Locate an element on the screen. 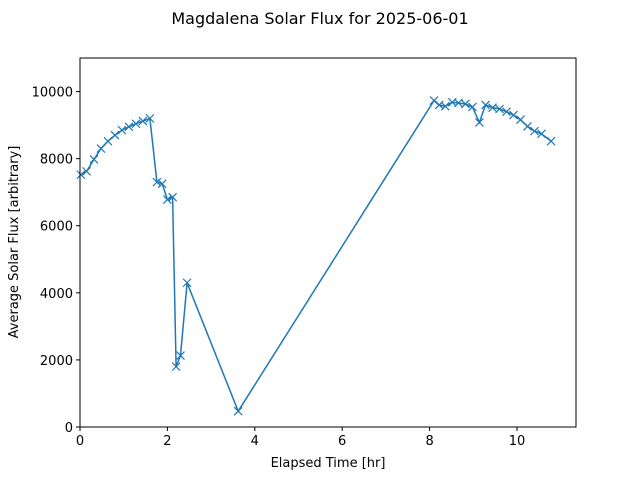 The width and height of the screenshot is (640, 480). x-axis: 0 2 4 6 8 10 is located at coordinates (300, 438).